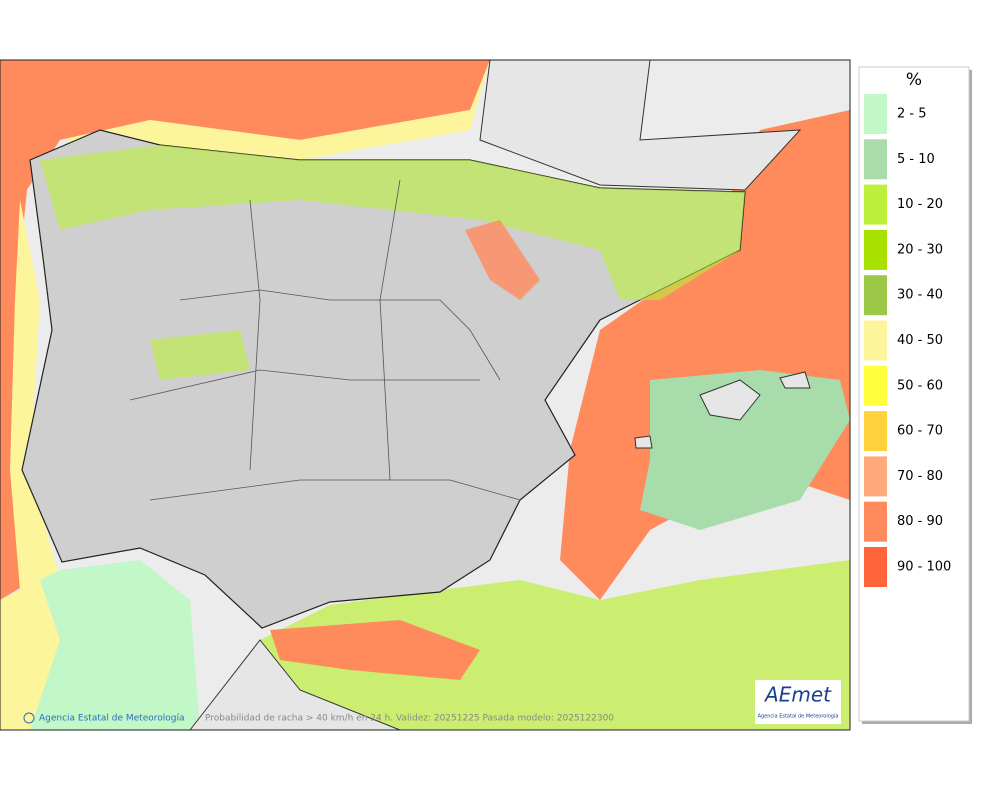 Image resolution: width=1000 pixels, height=794 pixels. I want to click on northern-band, so click(392, 222).